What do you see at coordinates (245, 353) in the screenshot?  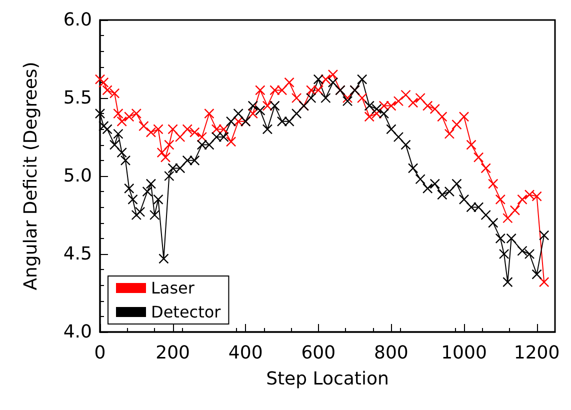 I see `x-tick-label: 400` at bounding box center [245, 353].